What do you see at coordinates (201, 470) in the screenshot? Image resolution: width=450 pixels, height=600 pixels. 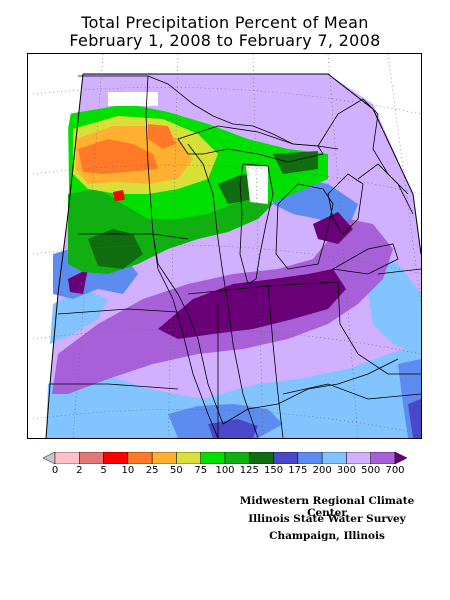 I see `legend-label: 75` at bounding box center [201, 470].